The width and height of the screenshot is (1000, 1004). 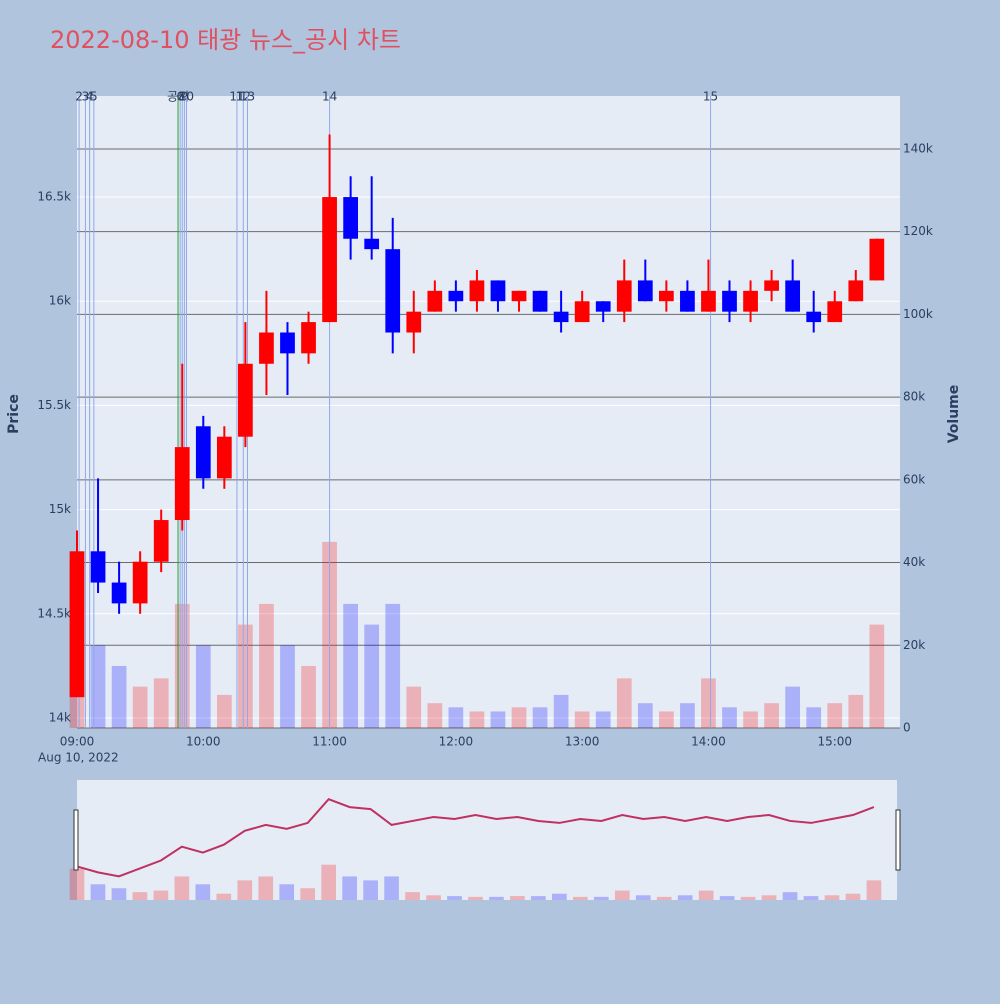 I want to click on x-tick-label: 11:00, so click(x=329, y=742).